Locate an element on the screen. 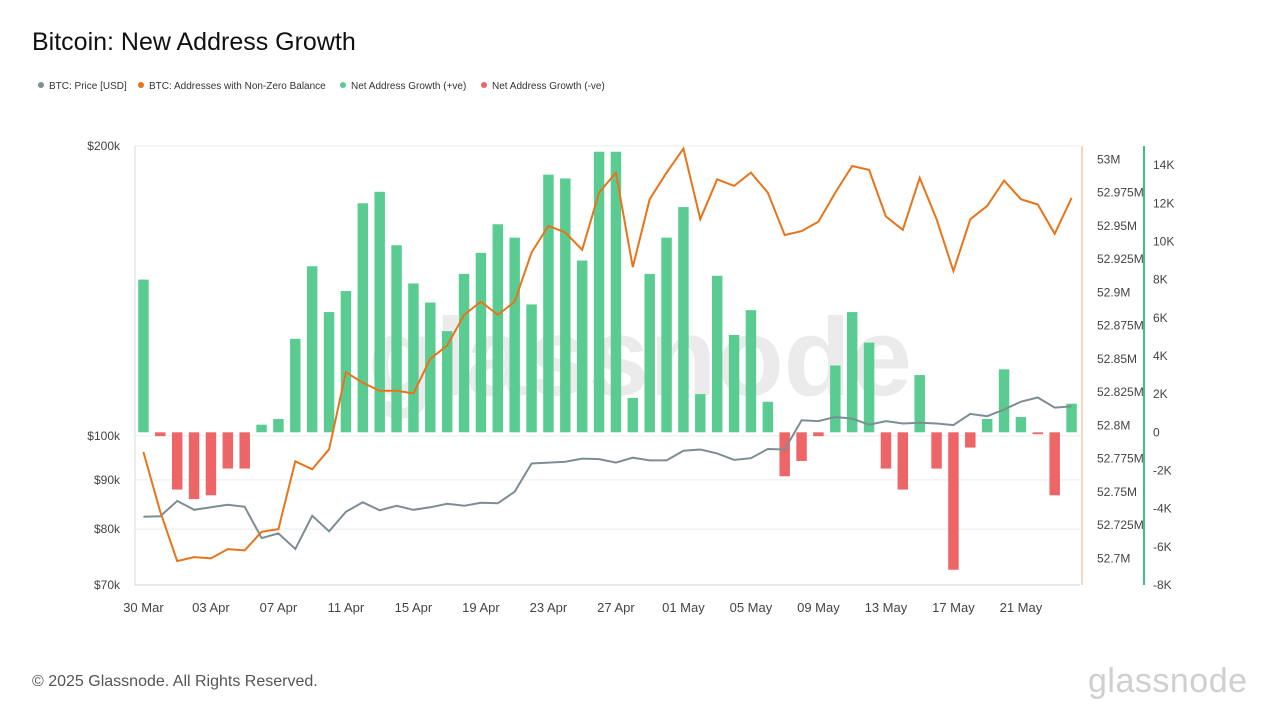 The width and height of the screenshot is (1280, 720). legend-item-addresses: BTC: Addresses with Non-Zero Balance is located at coordinates (232, 86).